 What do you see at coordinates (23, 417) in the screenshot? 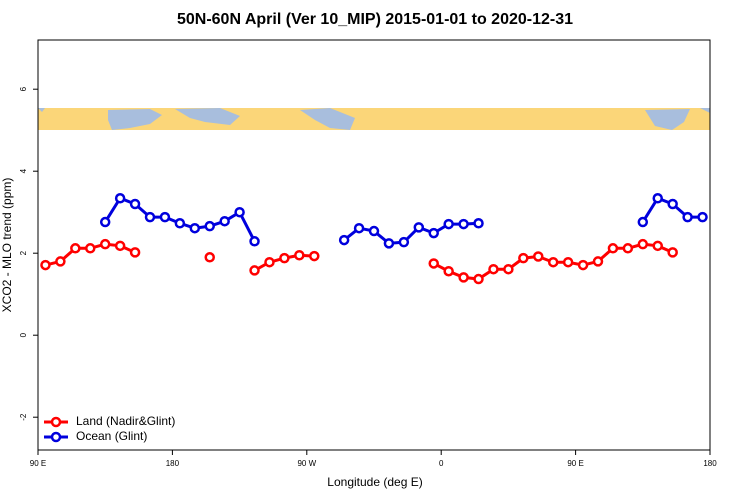
I see `y-tick-label: -2` at bounding box center [23, 417].